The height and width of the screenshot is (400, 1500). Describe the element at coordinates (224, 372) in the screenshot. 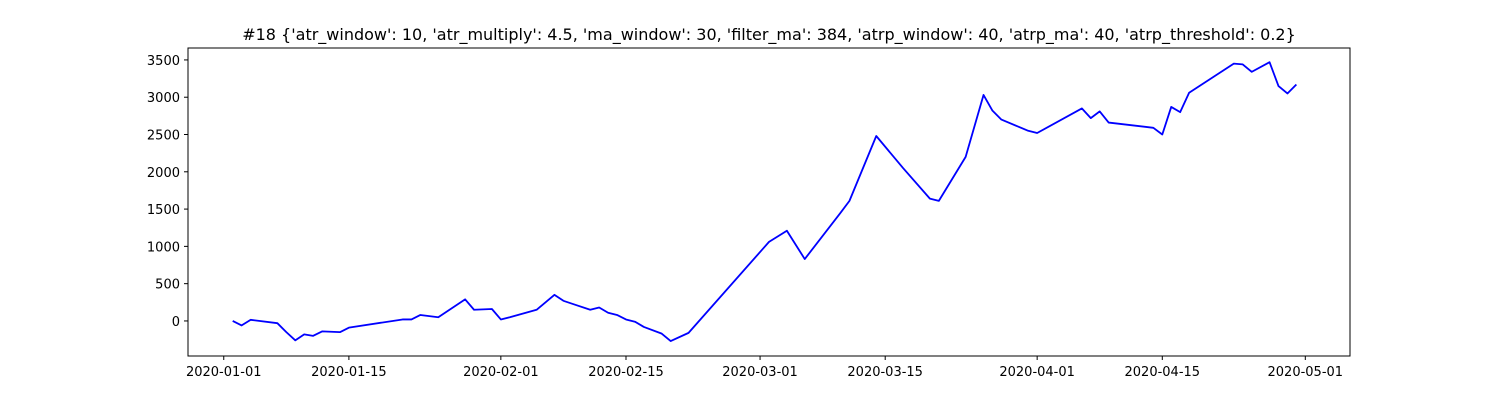

I see `x-tick-label: 2020-01-01` at that location.